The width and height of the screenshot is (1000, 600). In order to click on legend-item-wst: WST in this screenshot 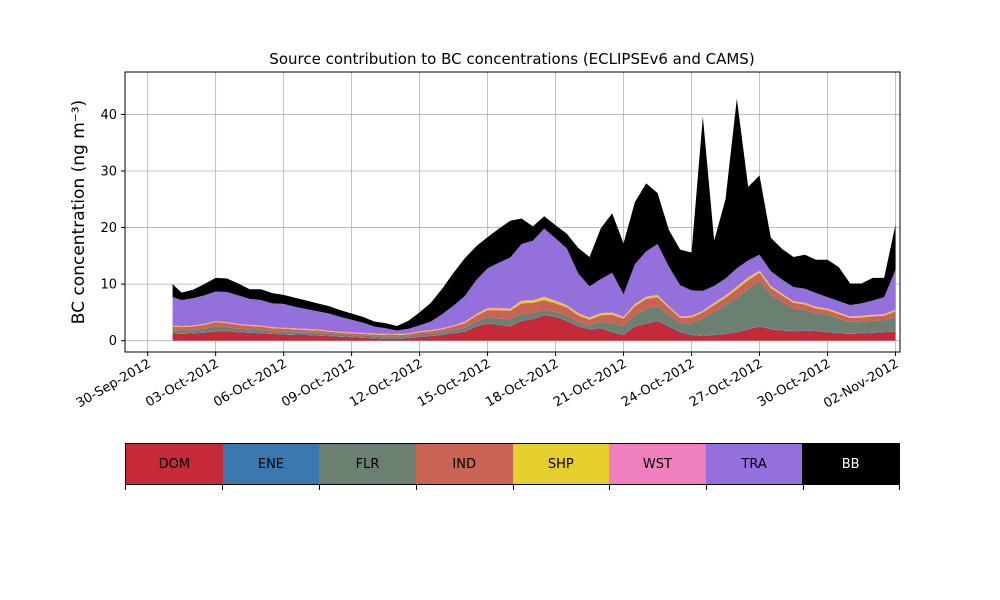, I will do `click(657, 464)`.